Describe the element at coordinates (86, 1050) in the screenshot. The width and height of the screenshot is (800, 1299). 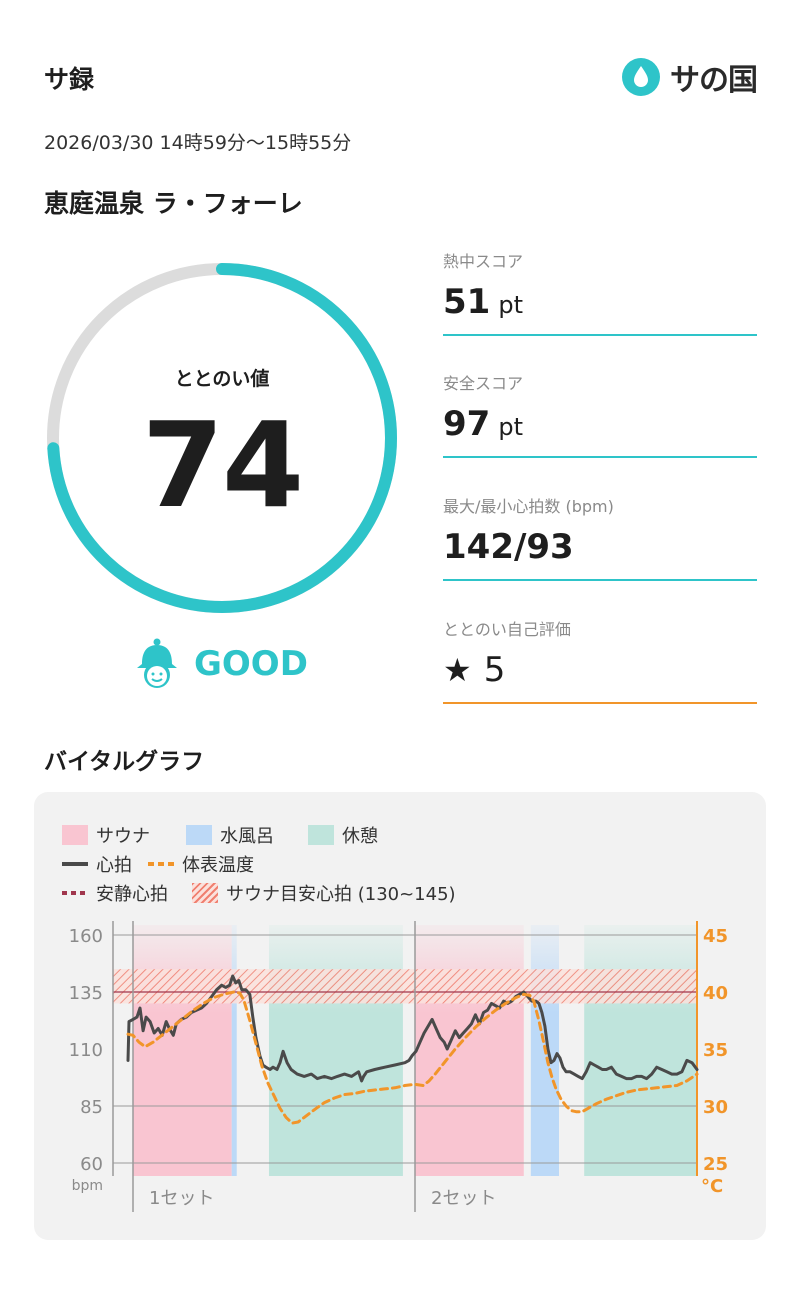
I see `y-tick-label-left: 110` at that location.